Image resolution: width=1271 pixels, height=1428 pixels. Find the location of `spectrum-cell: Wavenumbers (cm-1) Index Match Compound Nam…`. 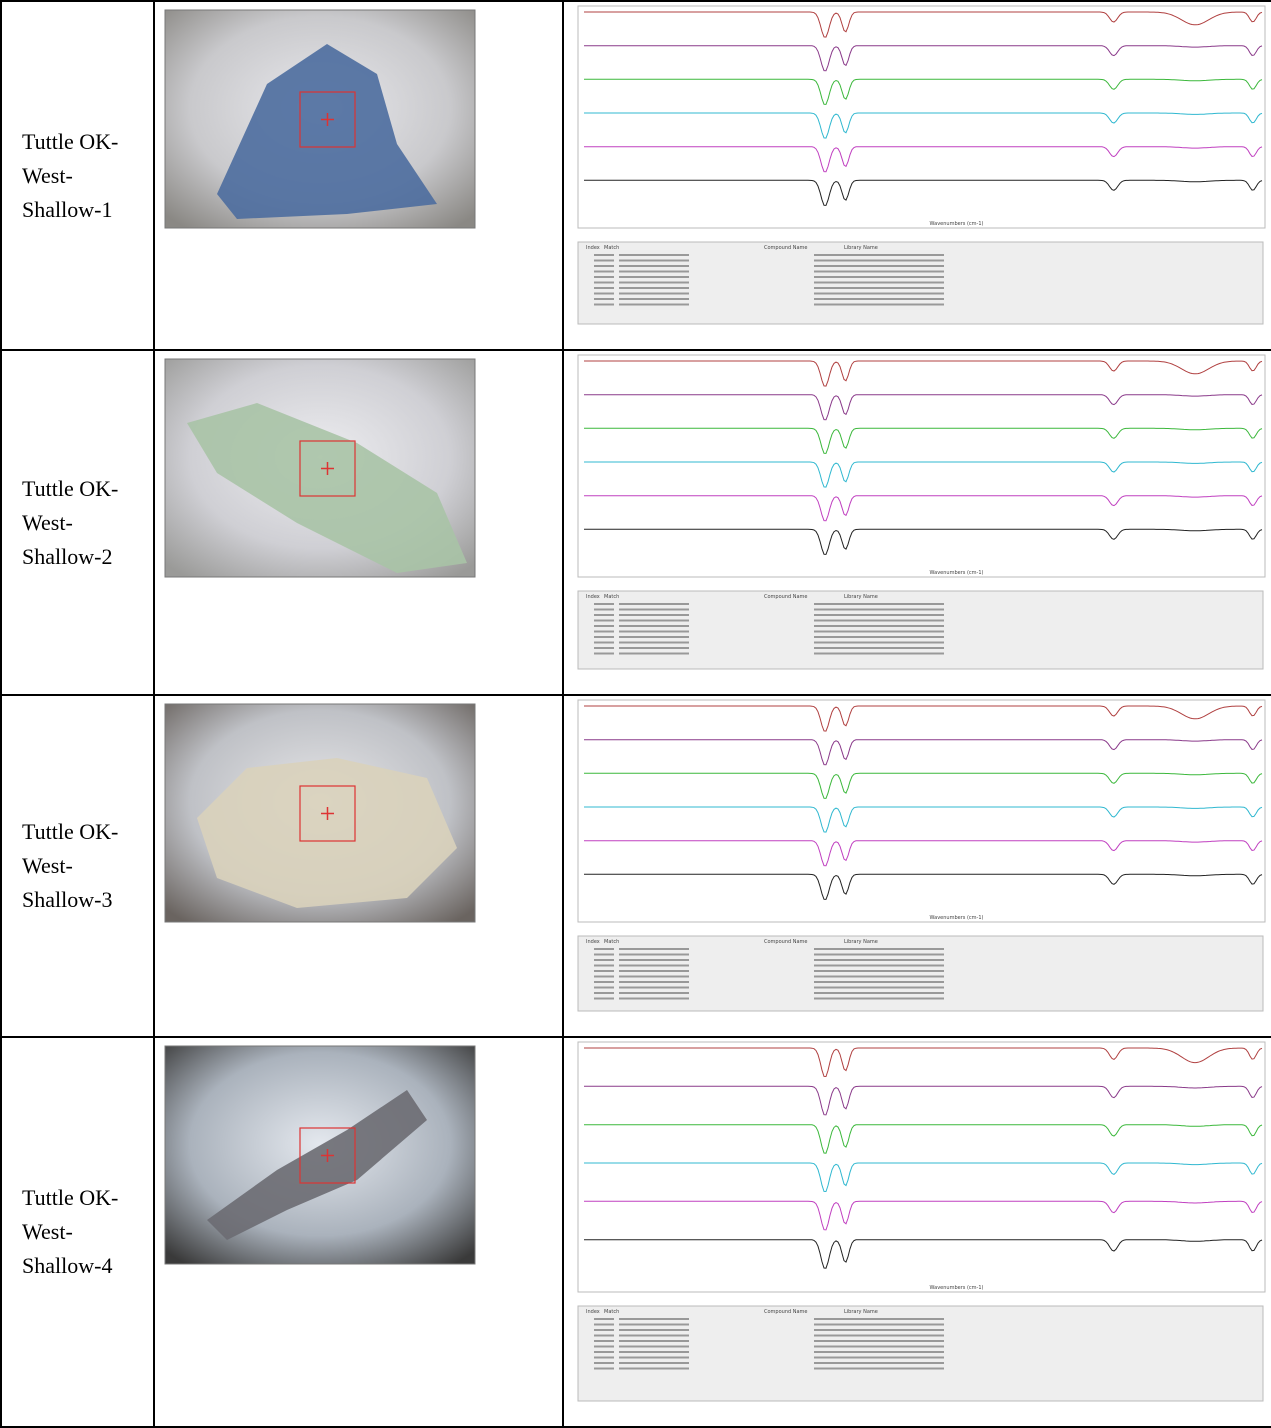

spectrum-cell: Wavenumbers (cm-1) Index Match Compound Nam… is located at coordinates (916, 175).